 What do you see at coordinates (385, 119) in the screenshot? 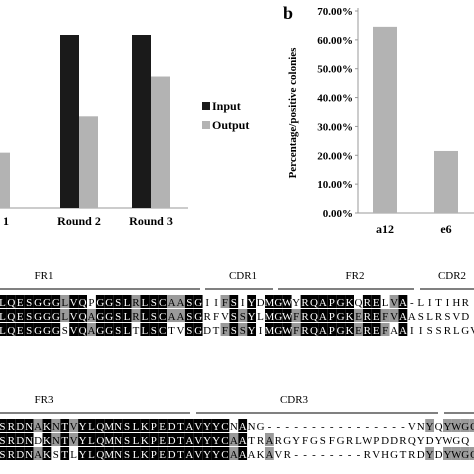
I see `bar-a12` at bounding box center [385, 119].